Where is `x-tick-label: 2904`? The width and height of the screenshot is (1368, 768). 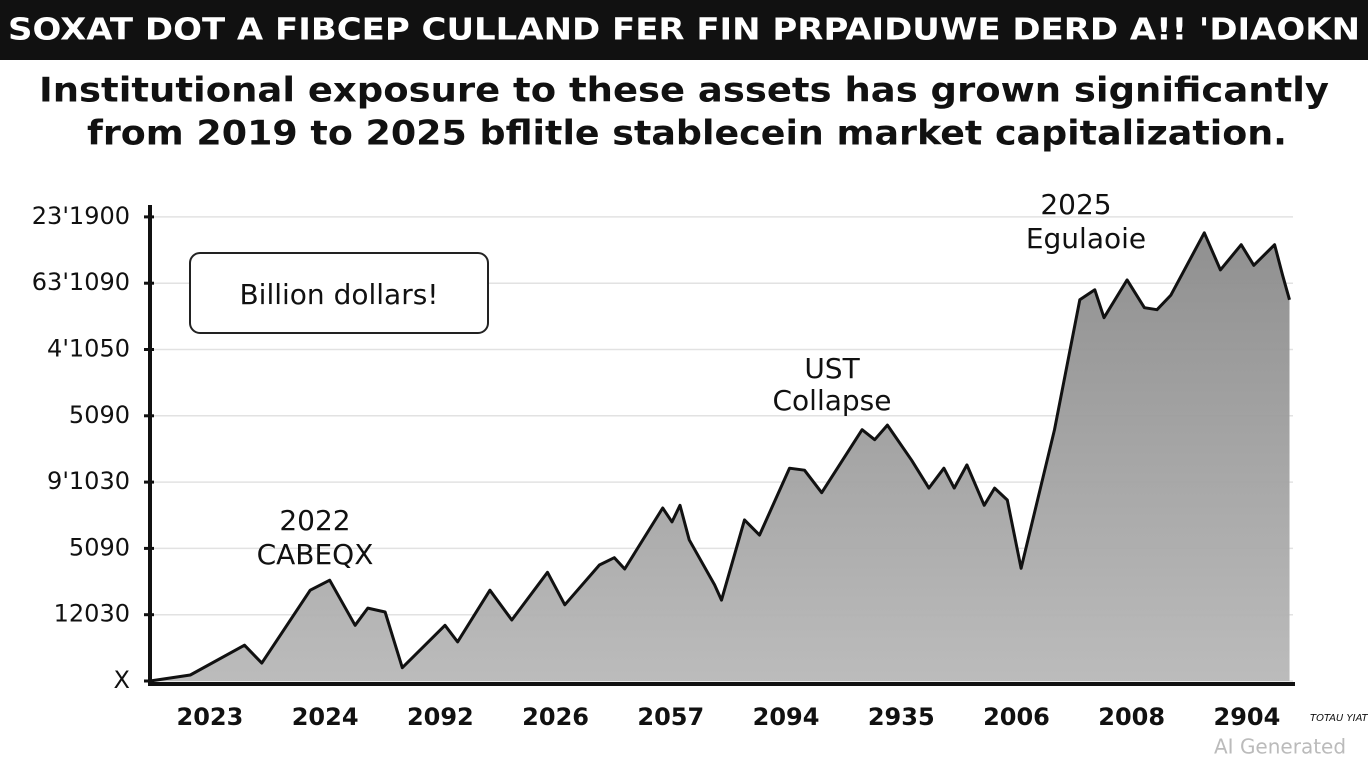
x-tick-label: 2904 is located at coordinates (1247, 717).